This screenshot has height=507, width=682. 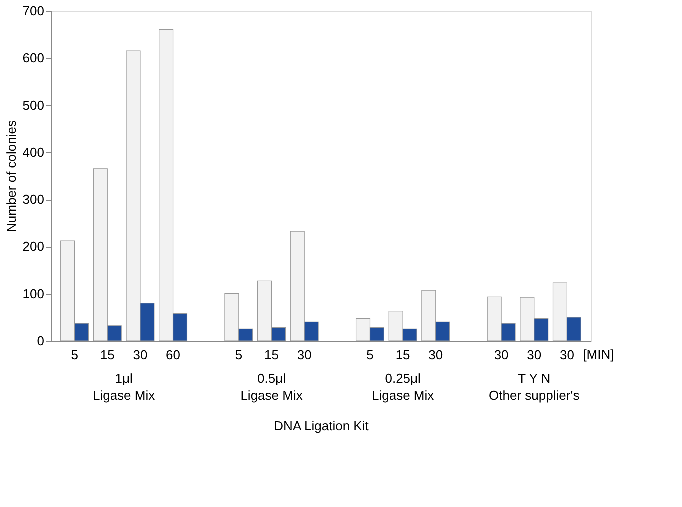 What do you see at coordinates (33, 11) in the screenshot?
I see `y-tick-label: 700` at bounding box center [33, 11].